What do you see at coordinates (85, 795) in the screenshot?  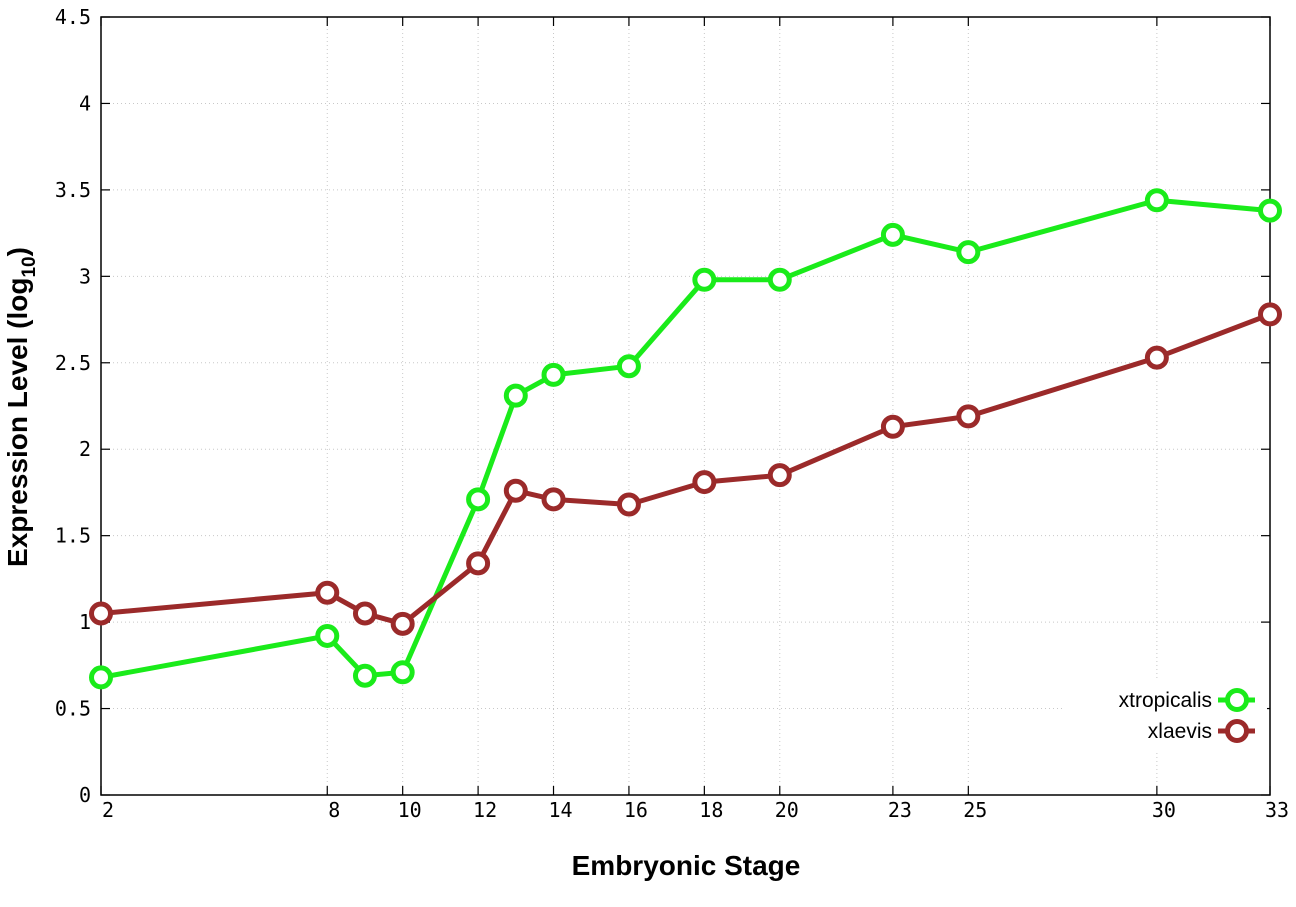 I see `y-tick-label: 0` at bounding box center [85, 795].